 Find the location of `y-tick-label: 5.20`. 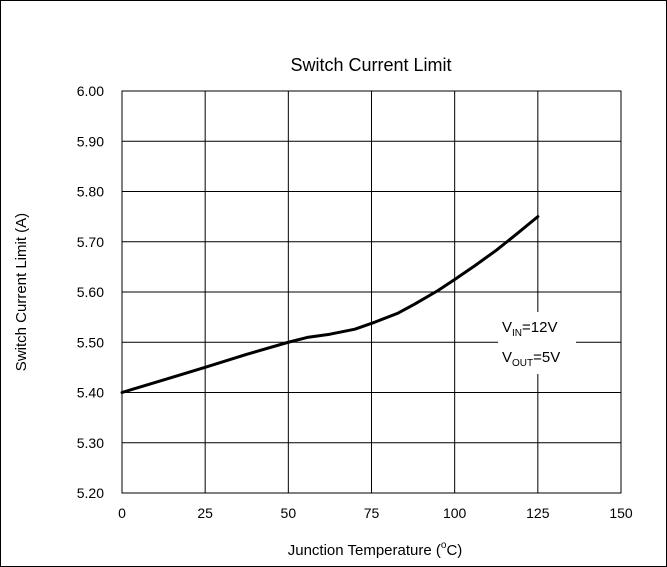

y-tick-label: 5.20 is located at coordinates (90, 493).